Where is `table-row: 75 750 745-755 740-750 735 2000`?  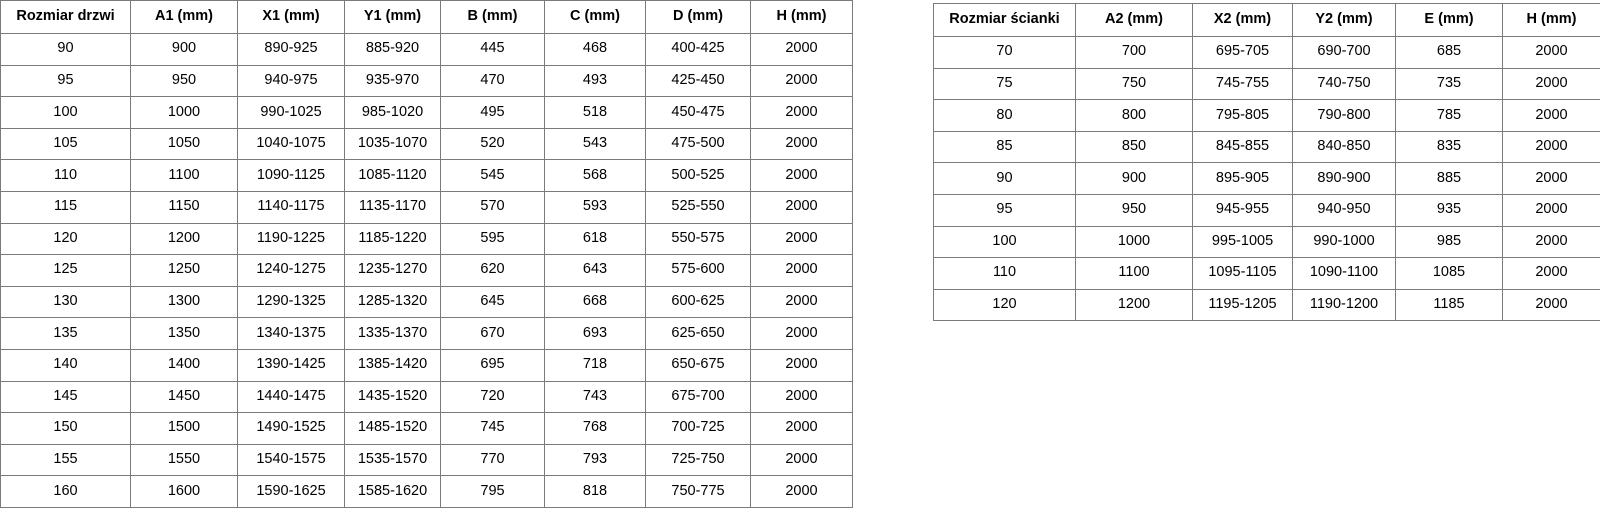 table-row: 75 750 745-755 740-750 735 2000 is located at coordinates (1266, 84).